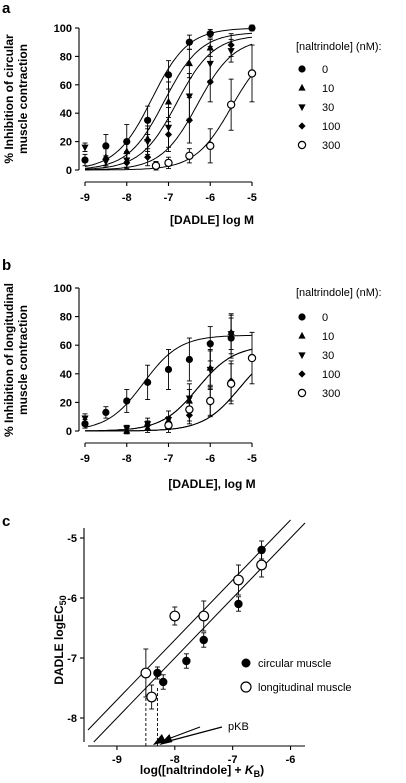 The image size is (406, 783). Describe the element at coordinates (238, 727) in the screenshot. I see `pkb-label: pKB` at that location.